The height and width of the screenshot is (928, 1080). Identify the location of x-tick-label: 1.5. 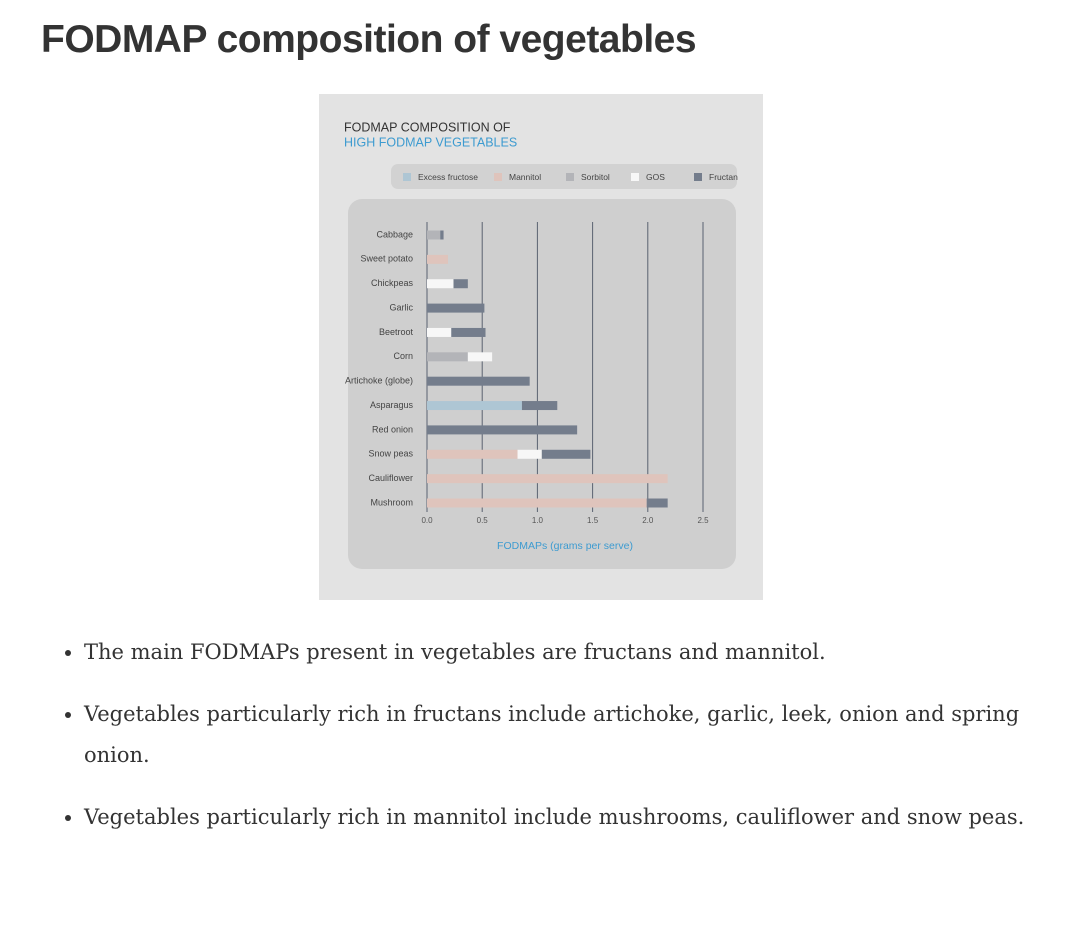
(593, 520).